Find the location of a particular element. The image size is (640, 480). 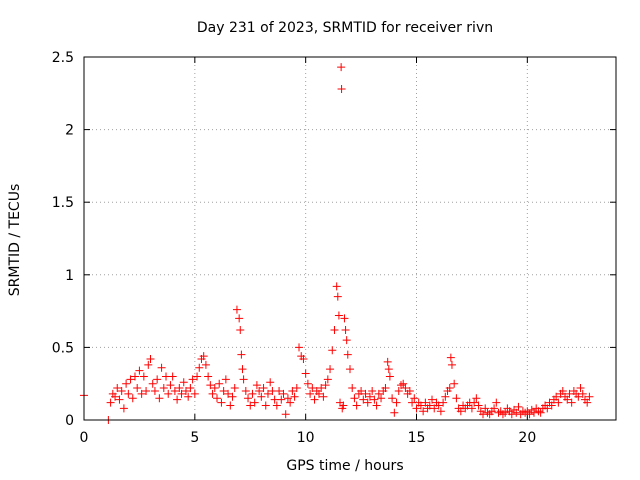

x-axis-label: GPS time / hours is located at coordinates (344, 466).